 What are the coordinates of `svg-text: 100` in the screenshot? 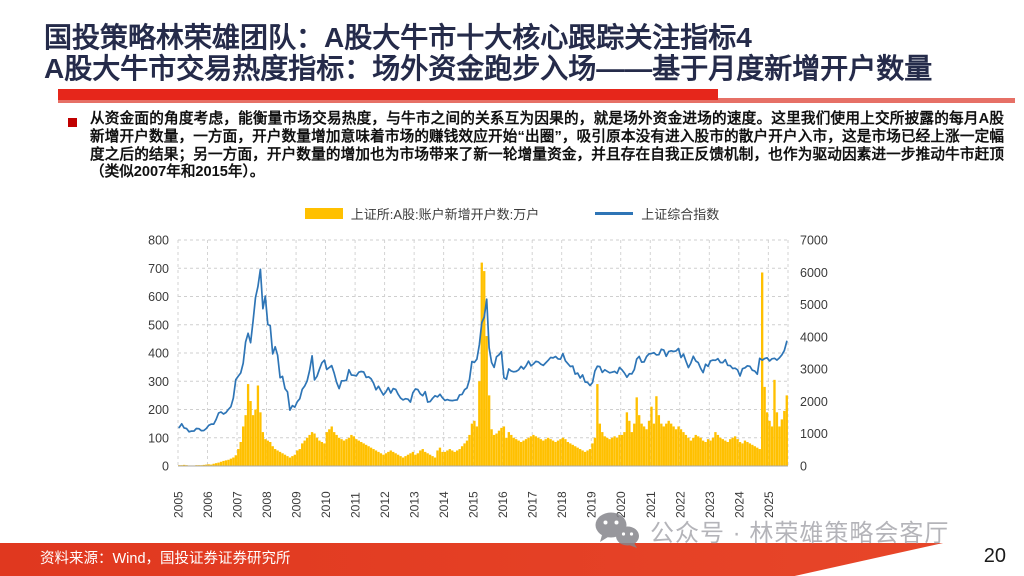 It's located at (158, 438).